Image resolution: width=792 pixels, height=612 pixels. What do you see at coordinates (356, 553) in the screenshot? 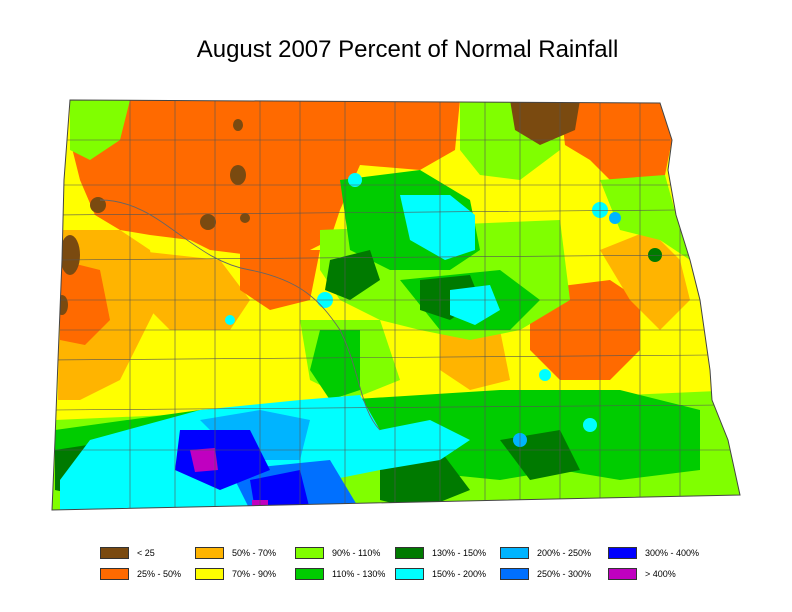
I see `legend-label: 90% - 110%` at bounding box center [356, 553].